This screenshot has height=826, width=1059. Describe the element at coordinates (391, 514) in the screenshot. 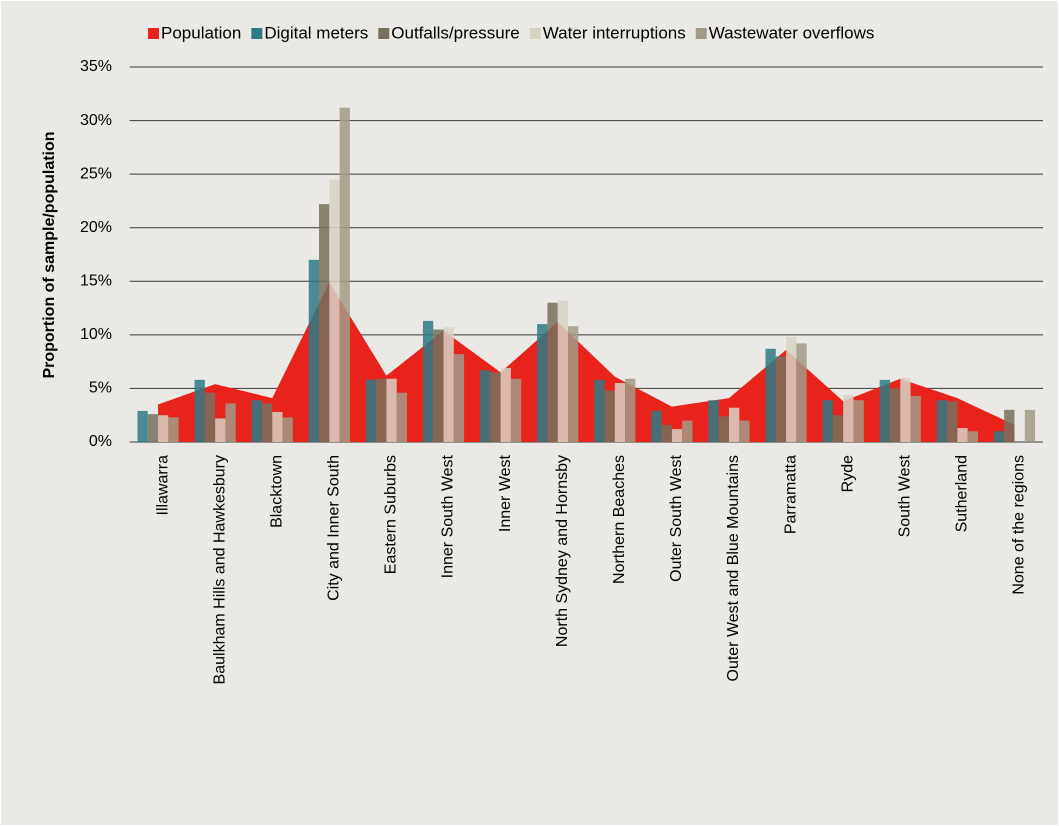

I see `x-tick-label: Eastern Suburbs` at that location.